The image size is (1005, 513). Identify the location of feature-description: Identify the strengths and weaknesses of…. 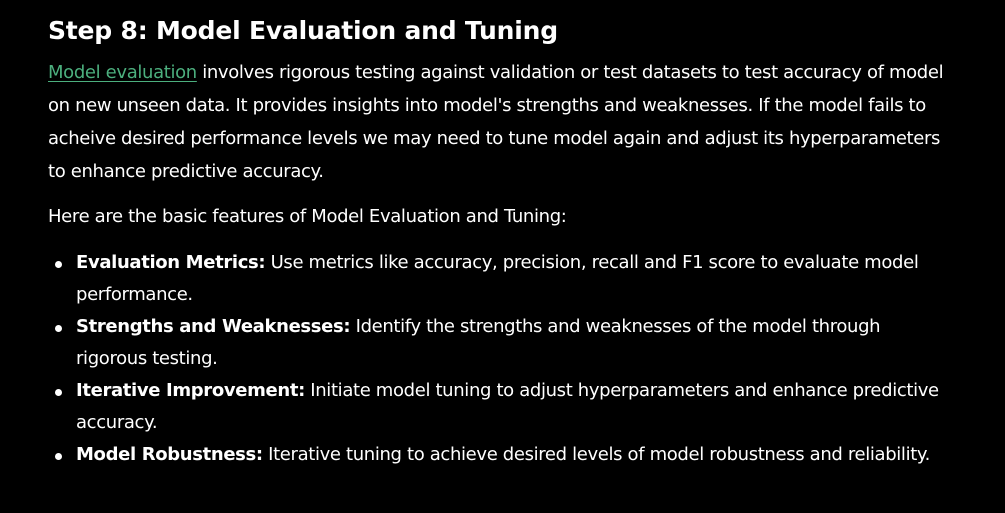
(478, 342).